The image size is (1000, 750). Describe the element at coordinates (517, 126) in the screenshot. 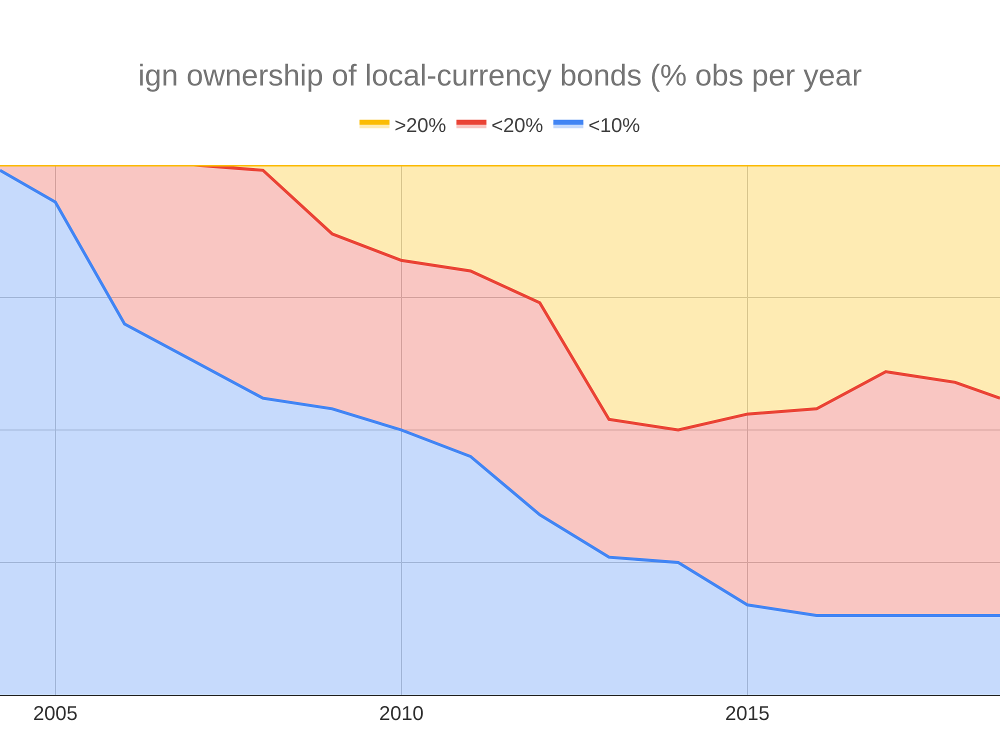

I see `legend-label: <20%` at that location.